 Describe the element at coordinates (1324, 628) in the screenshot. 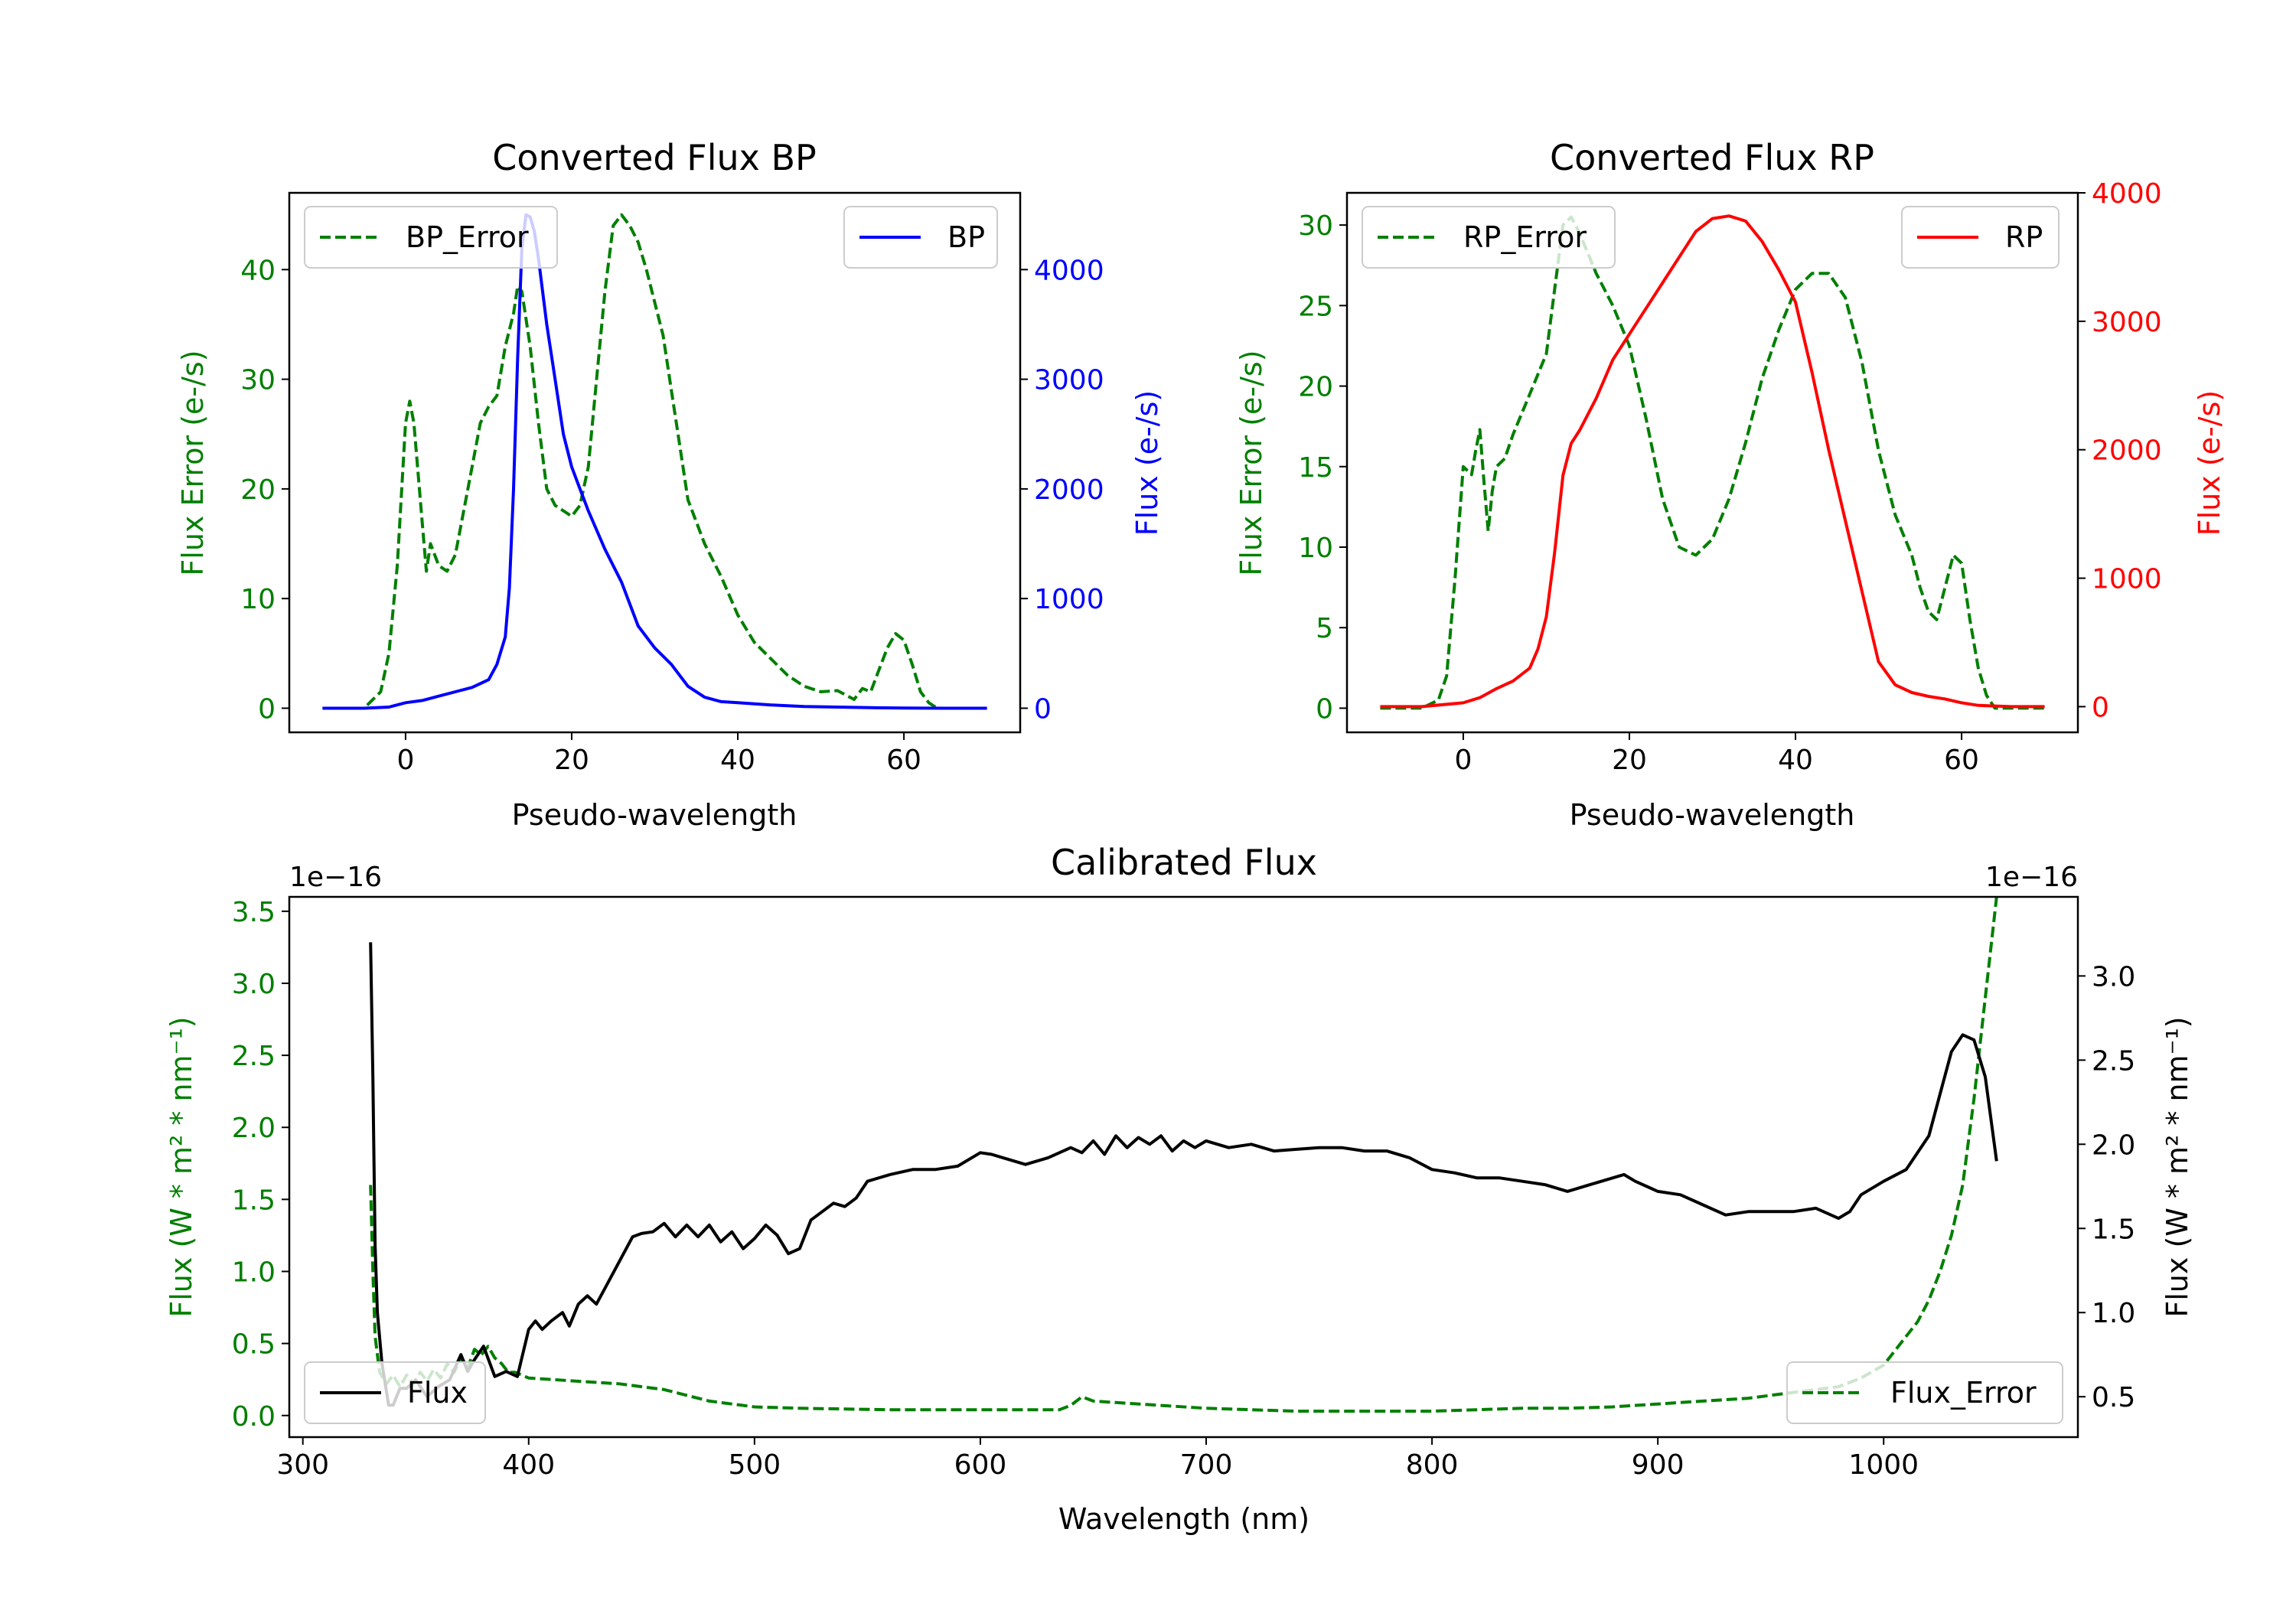

I see `rp-left-tick-label: 5` at that location.